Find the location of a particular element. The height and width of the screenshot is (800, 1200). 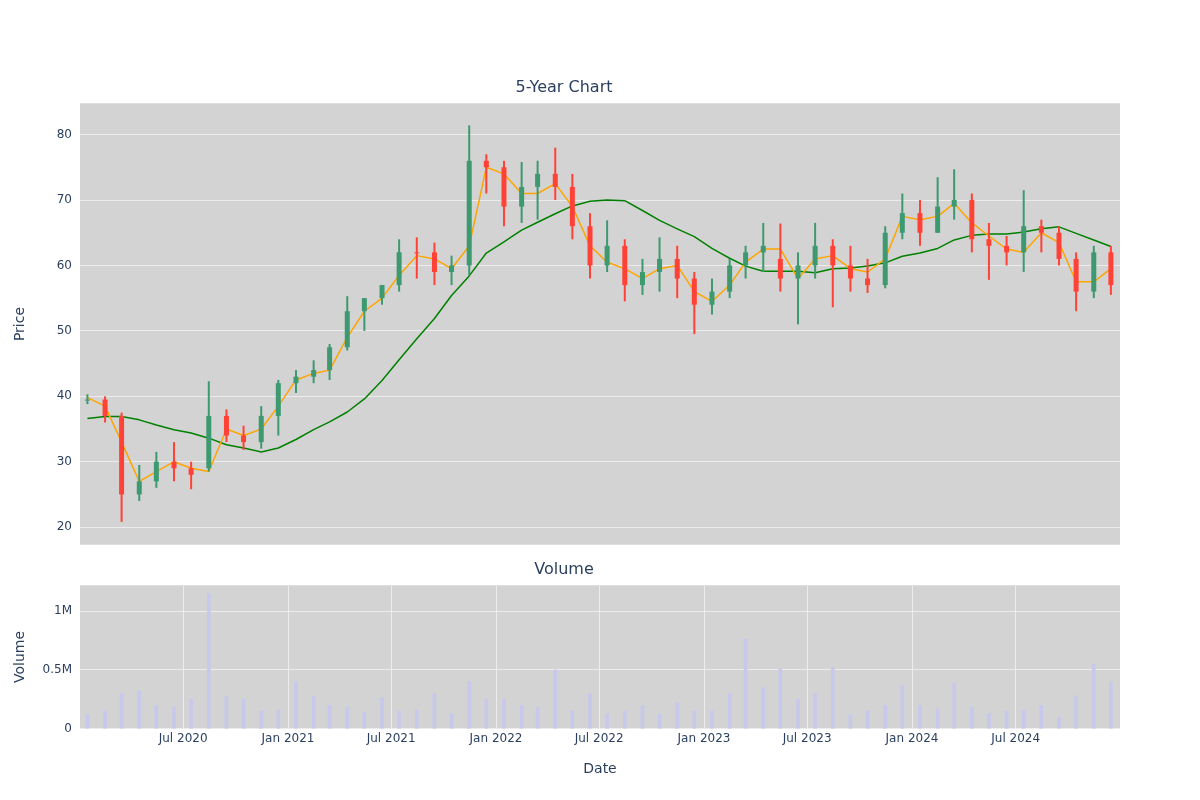

y-tick-label: 0 is located at coordinates (68, 727).